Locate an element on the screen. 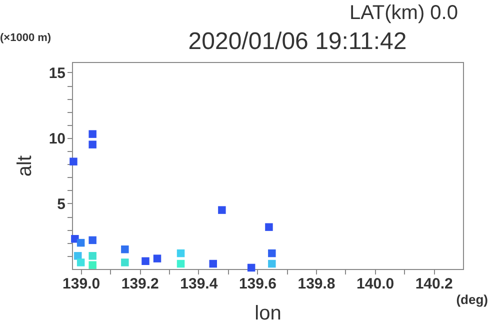  x-axis-title: lon is located at coordinates (268, 313).